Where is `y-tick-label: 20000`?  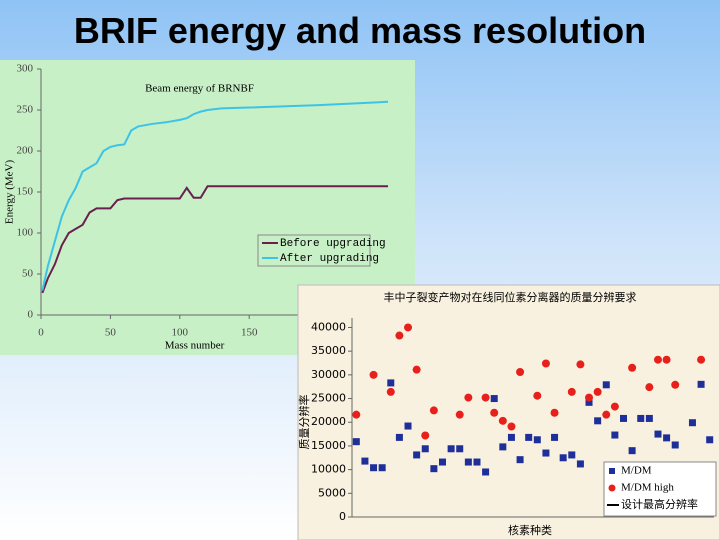
y-tick-label: 20000 is located at coordinates (328, 421).